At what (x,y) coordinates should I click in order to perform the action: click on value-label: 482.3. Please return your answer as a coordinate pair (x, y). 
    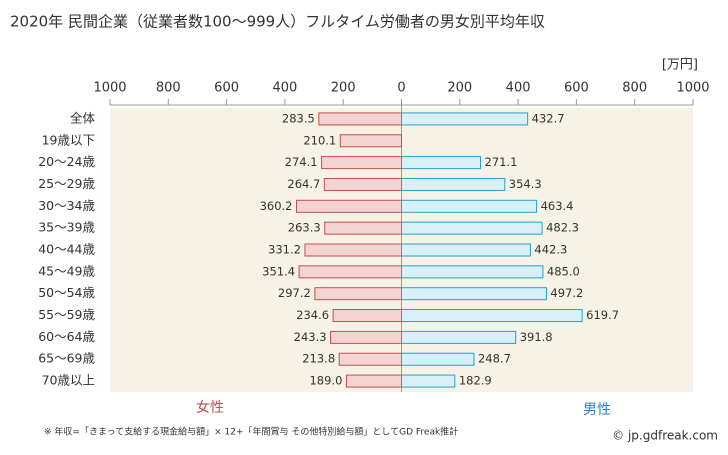
    Looking at the image, I should click on (562, 228).